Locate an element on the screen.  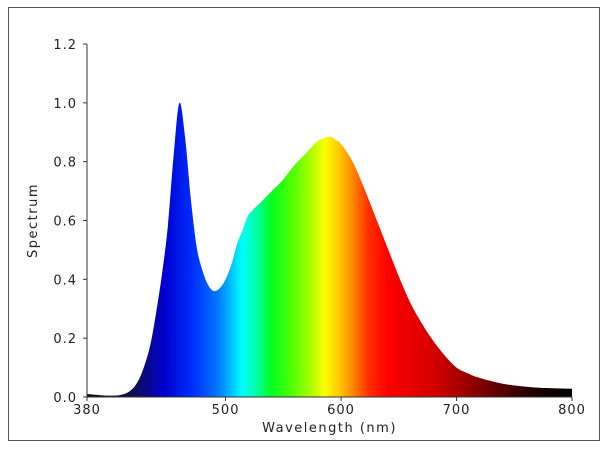
x-axis-title: Wavelength (nm) is located at coordinates (329, 428).